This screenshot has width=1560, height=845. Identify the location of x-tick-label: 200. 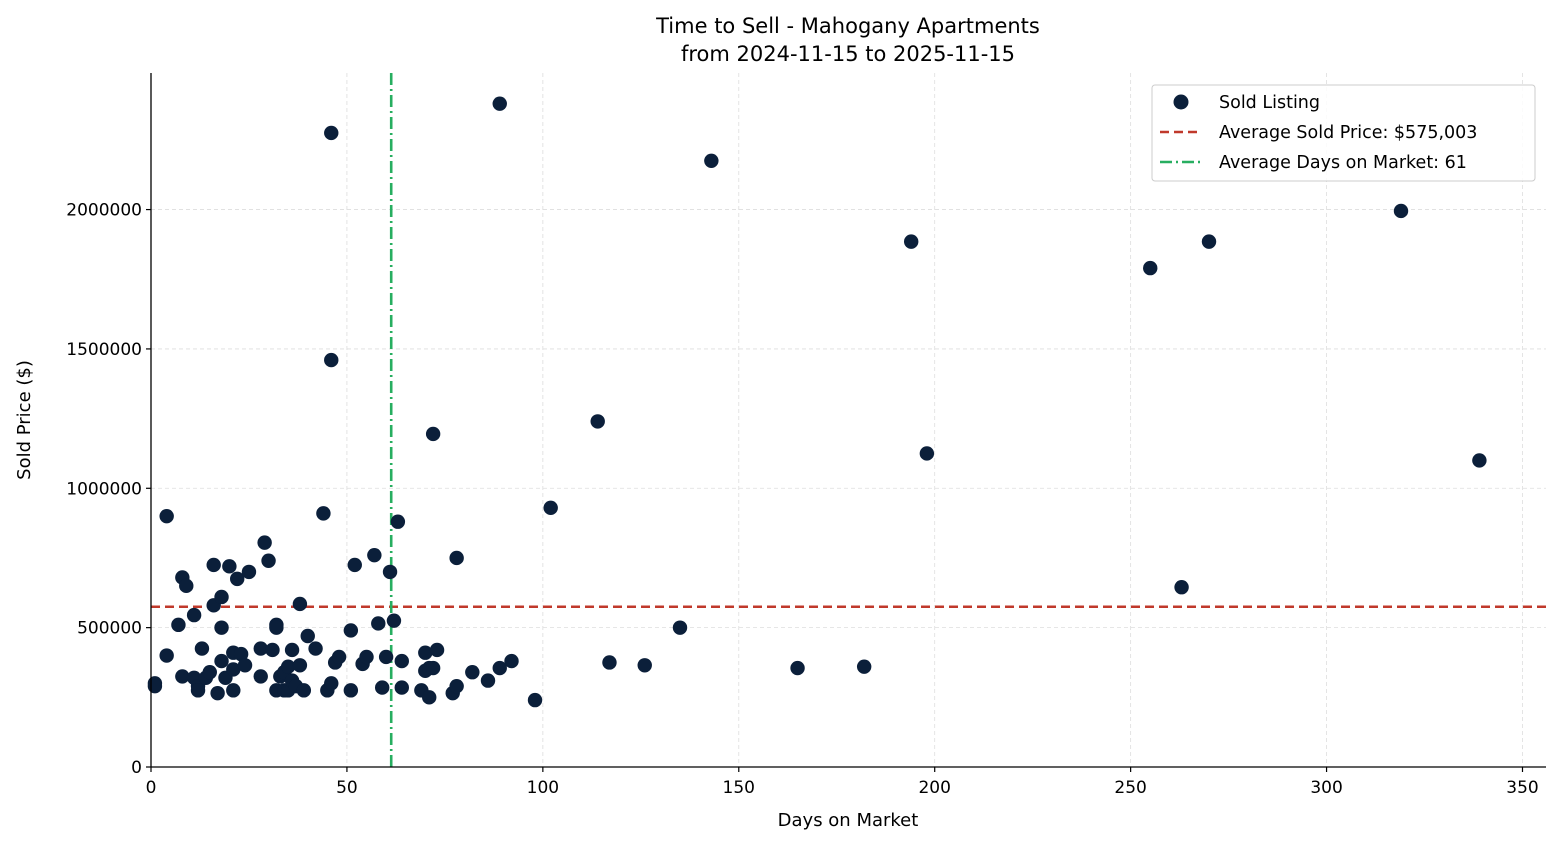
(934, 788).